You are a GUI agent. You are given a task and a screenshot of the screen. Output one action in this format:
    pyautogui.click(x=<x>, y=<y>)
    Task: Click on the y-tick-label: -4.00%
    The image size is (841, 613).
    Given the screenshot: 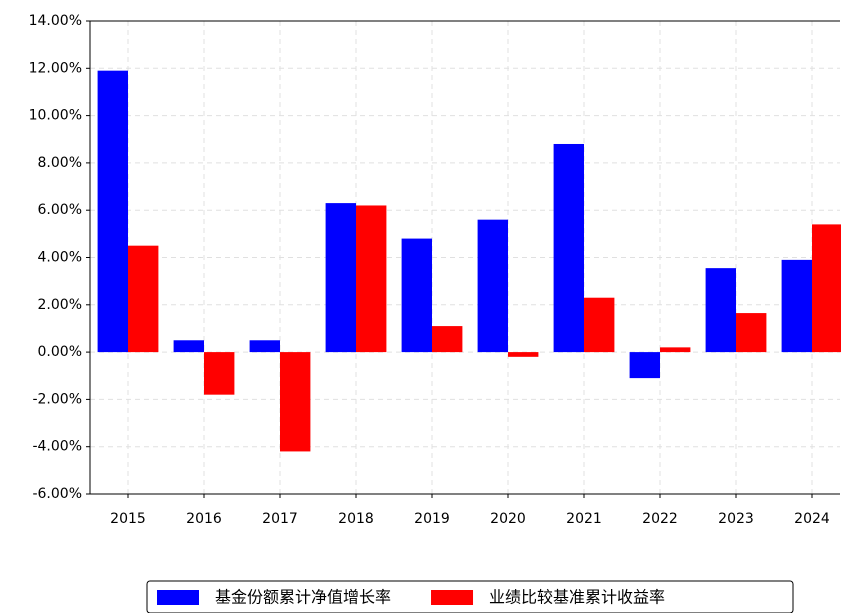 What is the action you would take?
    pyautogui.click(x=57, y=447)
    